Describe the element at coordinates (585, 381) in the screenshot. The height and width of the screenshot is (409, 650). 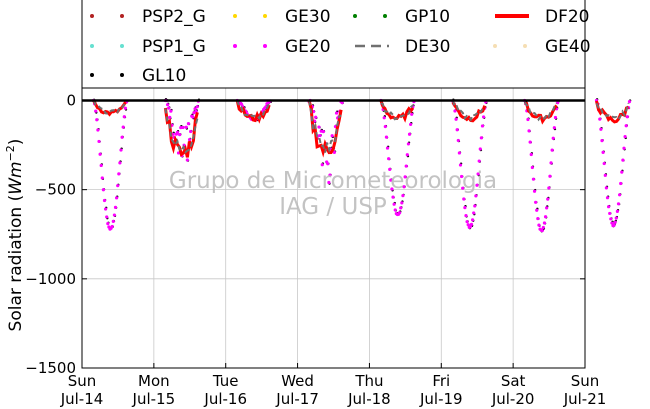
I see `x-tick-day: Sun` at that location.